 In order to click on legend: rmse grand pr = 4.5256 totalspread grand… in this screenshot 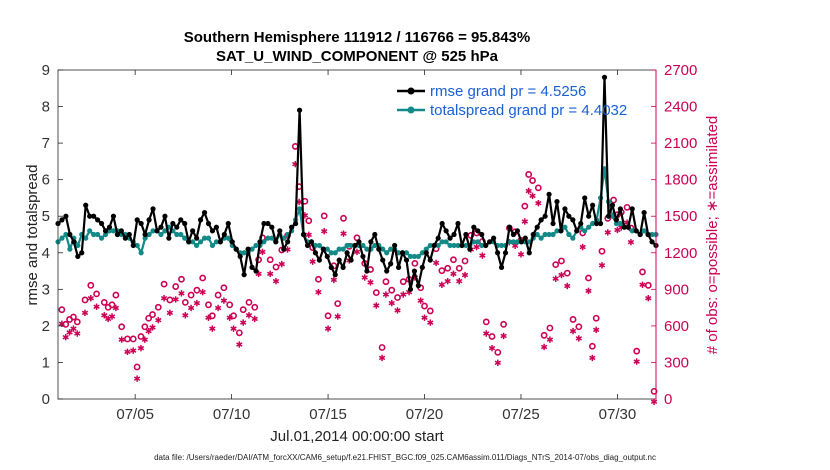, I will do `click(512, 101)`.